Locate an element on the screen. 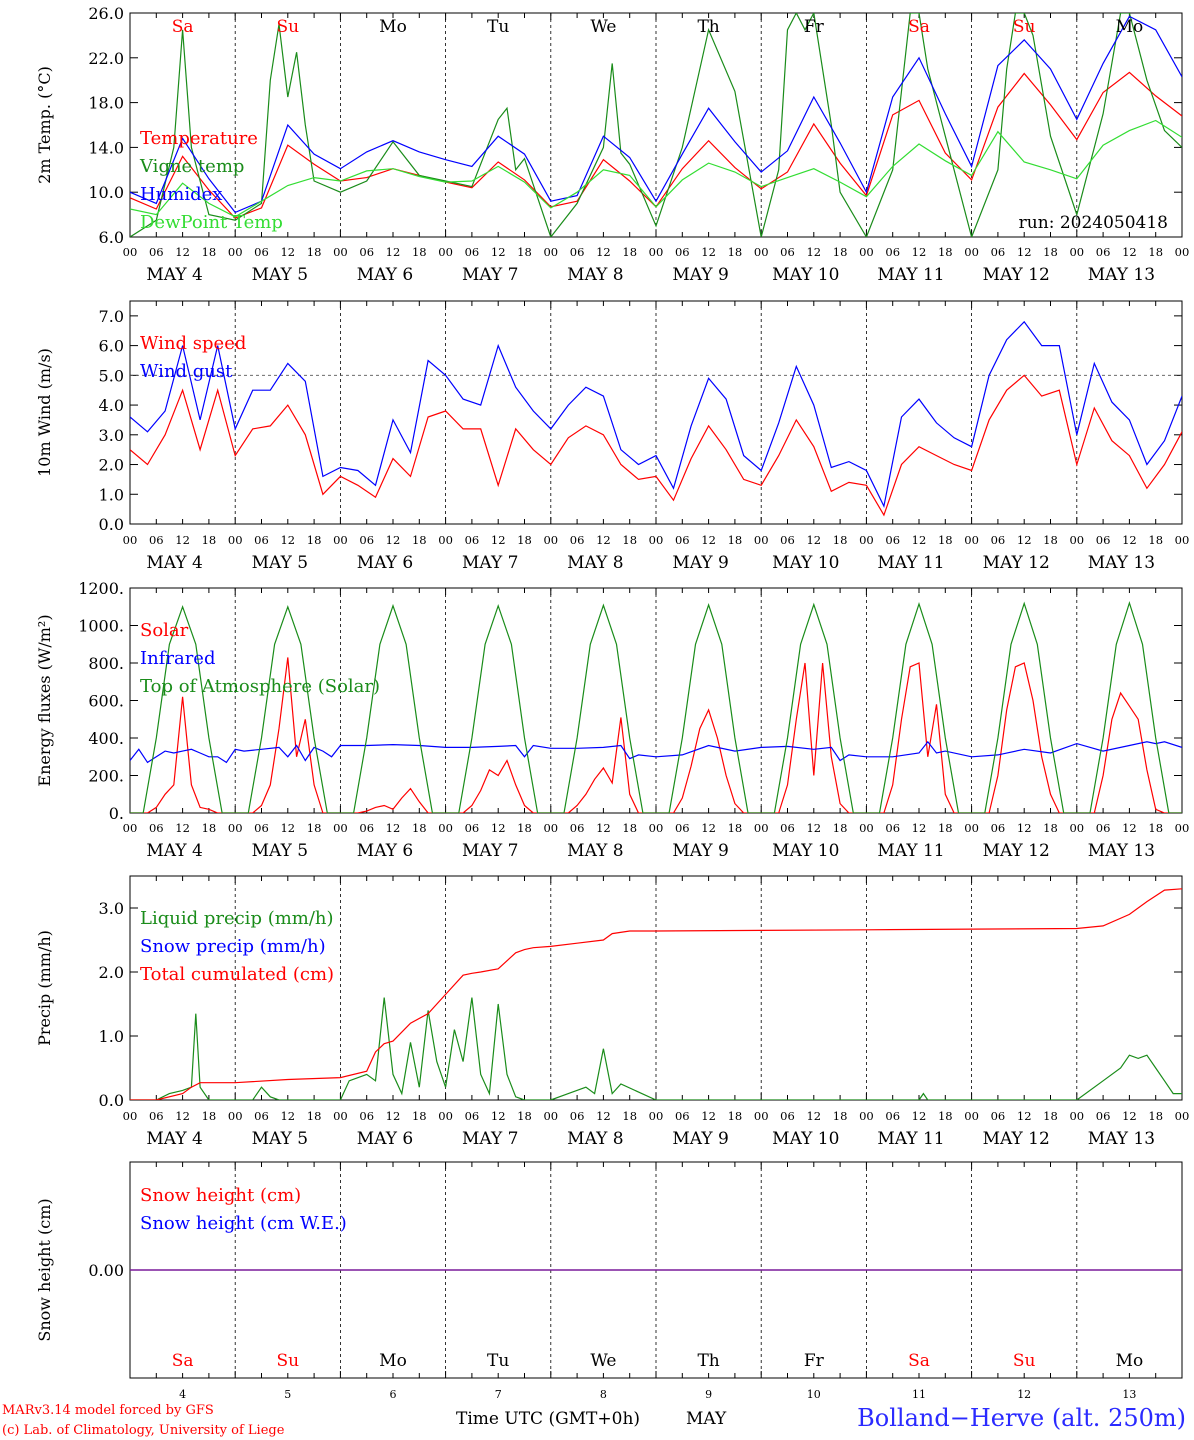 The image size is (1194, 1440). day-number: 8 is located at coordinates (603, 1394).